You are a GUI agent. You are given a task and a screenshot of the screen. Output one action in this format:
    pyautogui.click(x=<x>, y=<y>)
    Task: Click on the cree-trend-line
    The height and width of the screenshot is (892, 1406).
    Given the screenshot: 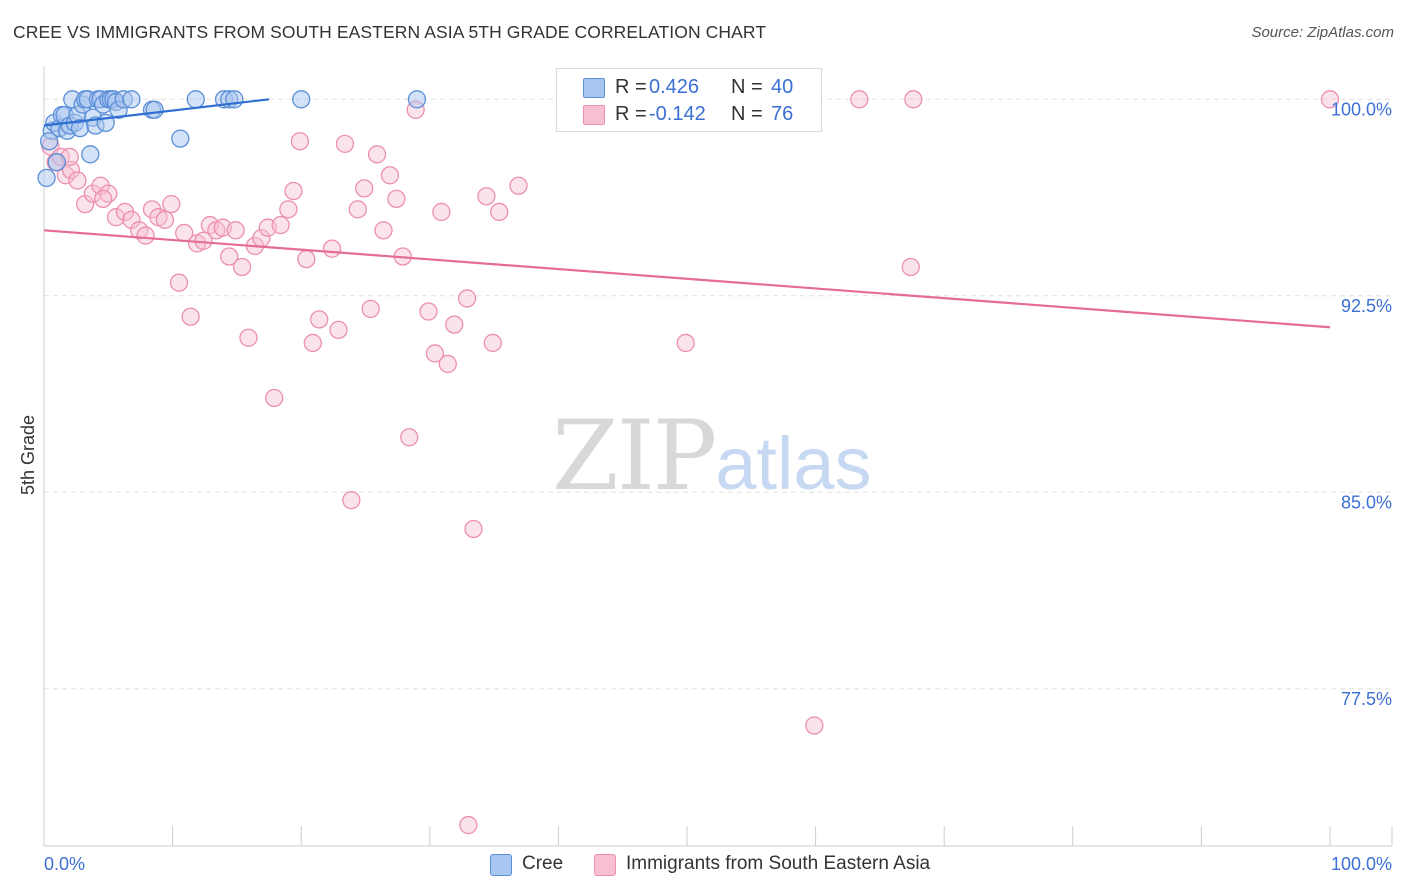 What is the action you would take?
    pyautogui.click(x=156, y=112)
    